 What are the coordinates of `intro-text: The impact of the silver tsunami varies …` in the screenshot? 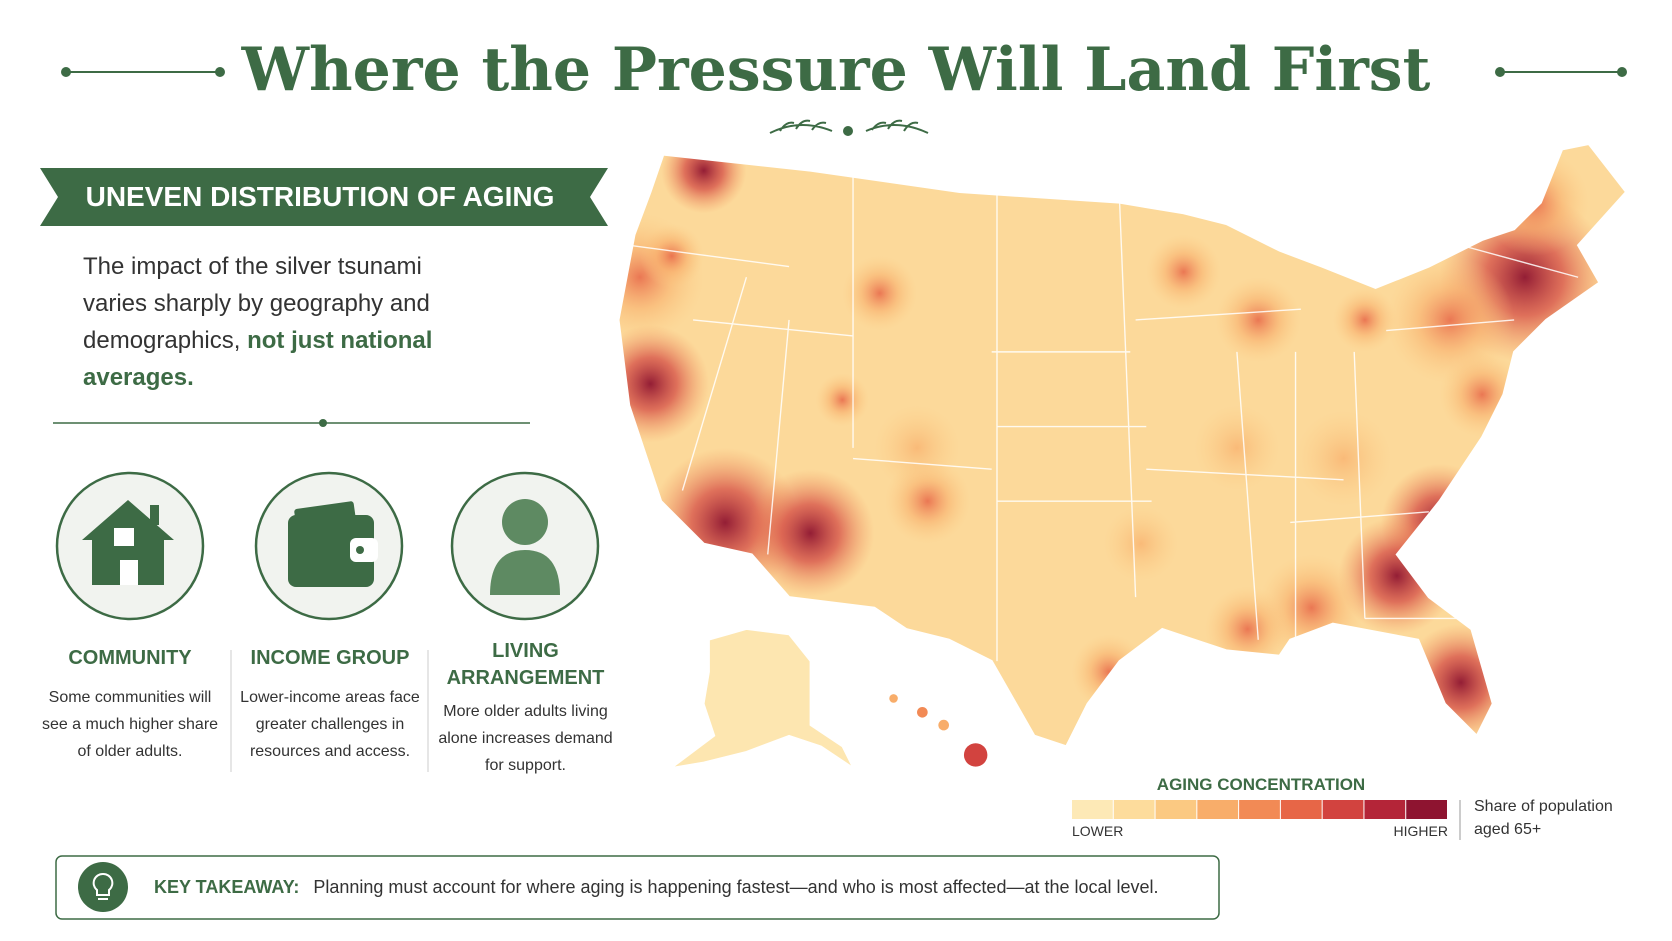 It's located at (256, 303).